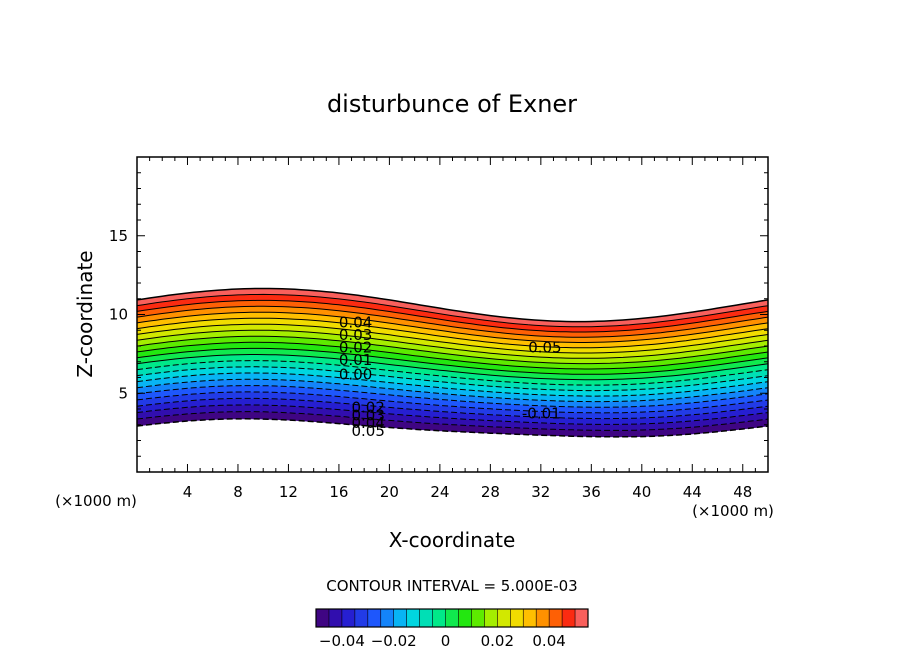  Describe the element at coordinates (123, 393) in the screenshot. I see `y-tick-label: 5` at that location.